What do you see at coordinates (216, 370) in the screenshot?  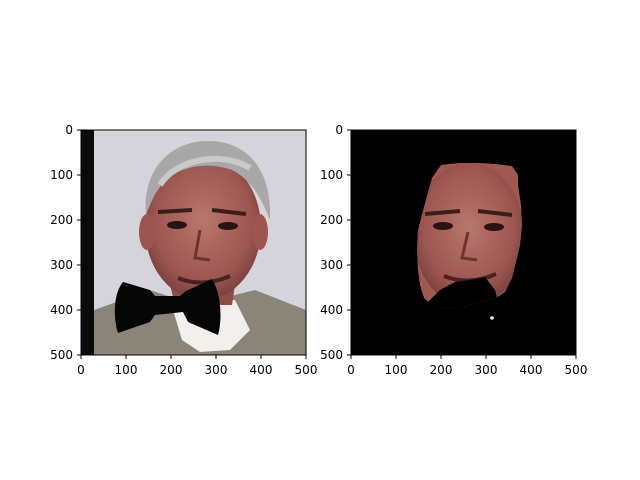 I see `left-xtick-label: 300` at bounding box center [216, 370].